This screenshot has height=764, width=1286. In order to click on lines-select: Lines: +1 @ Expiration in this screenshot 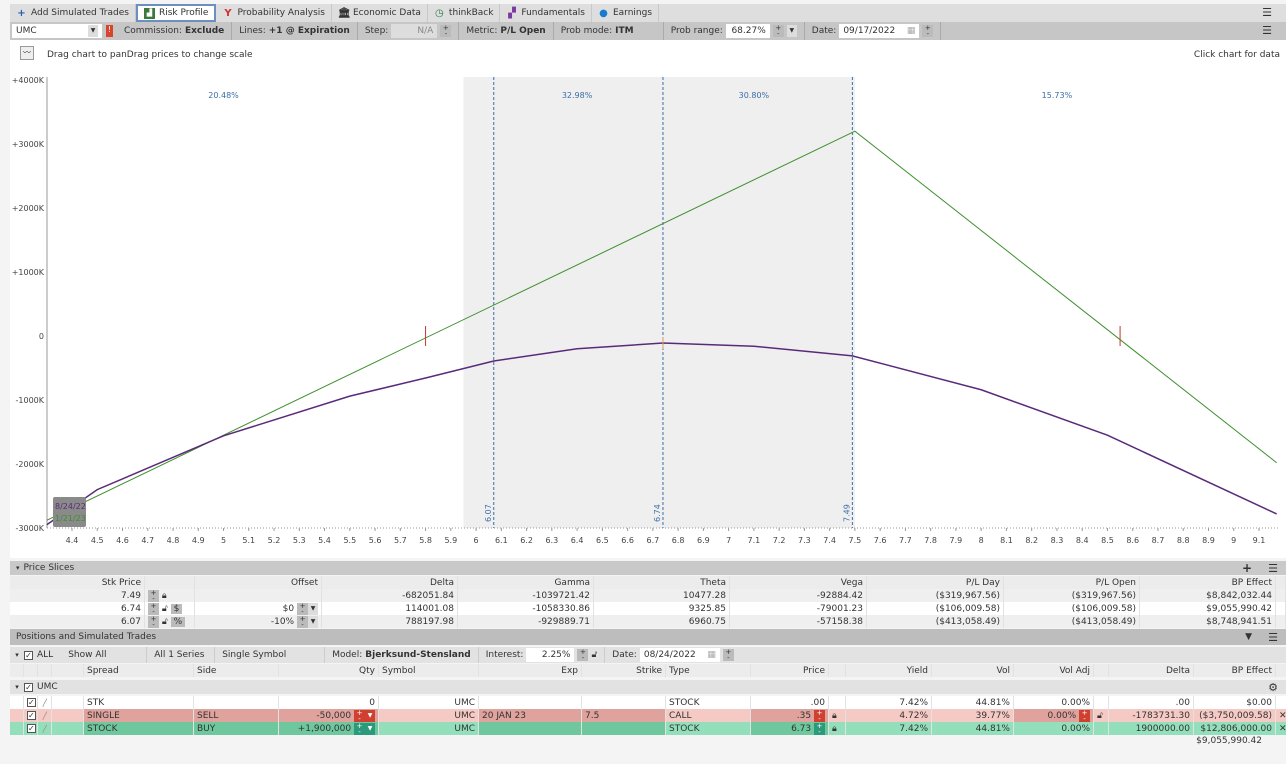, I will do `click(295, 31)`.